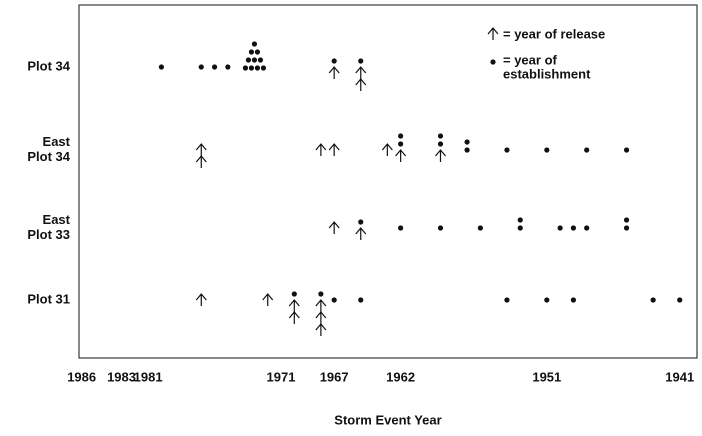  What do you see at coordinates (334, 376) in the screenshot?
I see `x-tick-label: 1967` at bounding box center [334, 376].